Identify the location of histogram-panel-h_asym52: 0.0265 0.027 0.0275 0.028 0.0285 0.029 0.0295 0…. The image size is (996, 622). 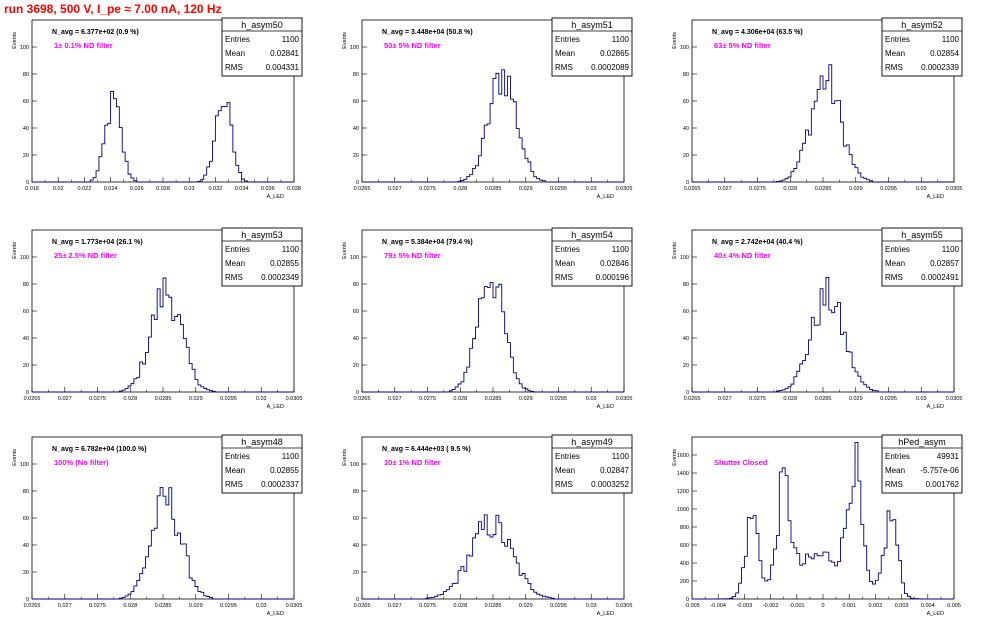
(817, 108).